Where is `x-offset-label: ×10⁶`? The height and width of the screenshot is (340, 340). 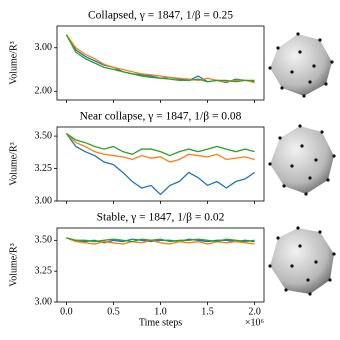
x-offset-label: ×10⁶ is located at coordinates (255, 322).